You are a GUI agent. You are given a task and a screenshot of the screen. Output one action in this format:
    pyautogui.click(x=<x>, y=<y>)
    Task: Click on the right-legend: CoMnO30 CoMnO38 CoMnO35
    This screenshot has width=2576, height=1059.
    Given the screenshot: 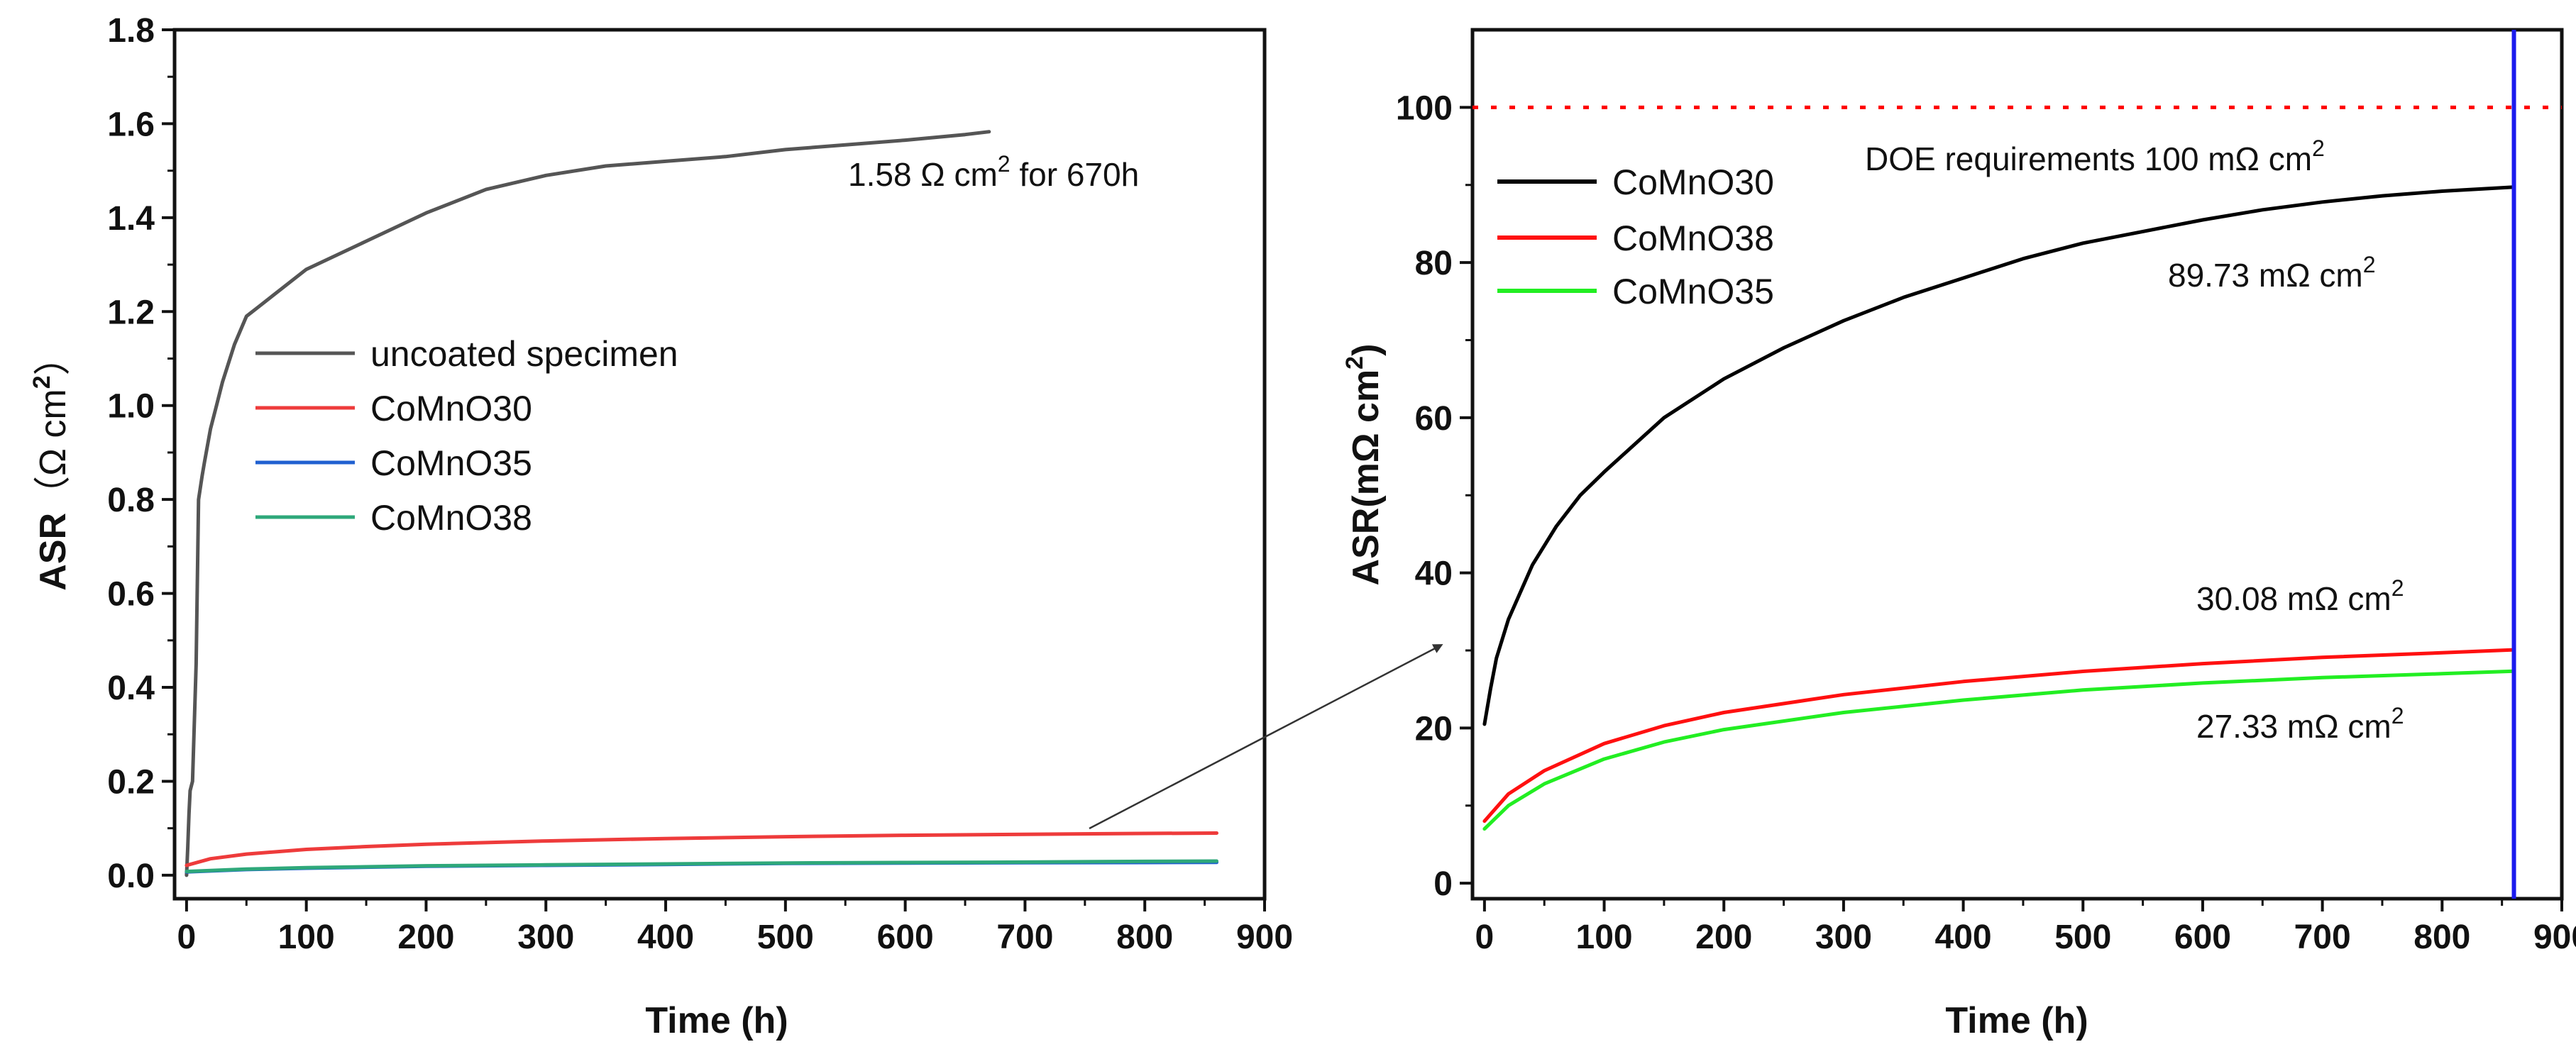 What is the action you would take?
    pyautogui.click(x=1635, y=237)
    